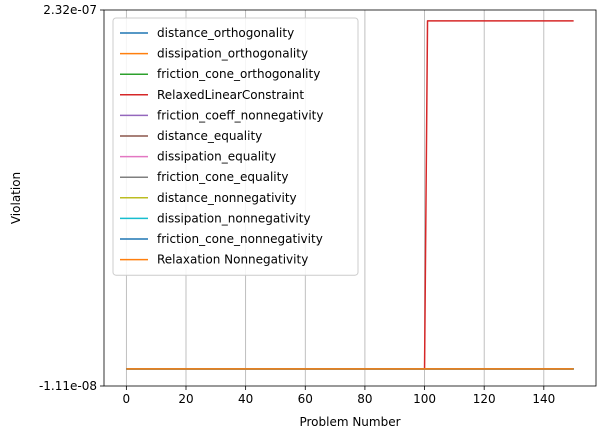  I want to click on legend-label: distance_orthogonality, so click(225, 33).